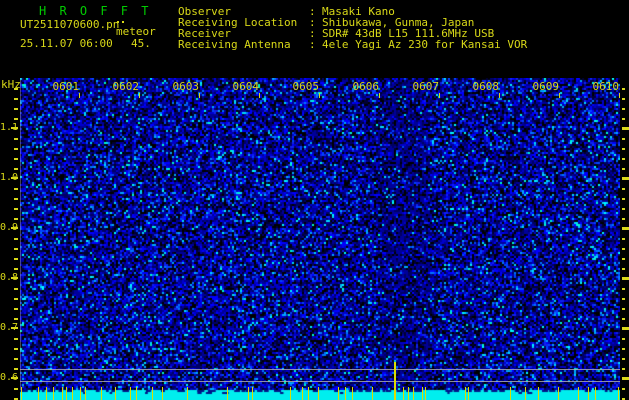 The height and width of the screenshot is (400, 629). I want to click on carrier-grid-line-lower, so click(320, 381).